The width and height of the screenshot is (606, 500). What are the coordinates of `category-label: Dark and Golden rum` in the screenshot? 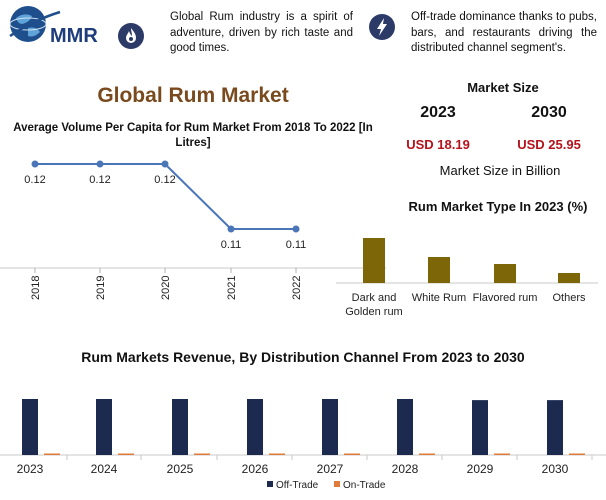 It's located at (373, 305).